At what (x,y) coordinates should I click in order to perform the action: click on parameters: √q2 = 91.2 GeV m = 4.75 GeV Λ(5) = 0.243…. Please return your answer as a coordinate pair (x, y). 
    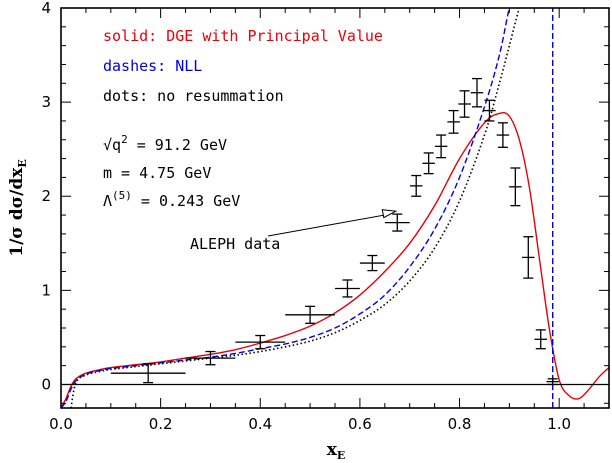
    Looking at the image, I should click on (171, 171).